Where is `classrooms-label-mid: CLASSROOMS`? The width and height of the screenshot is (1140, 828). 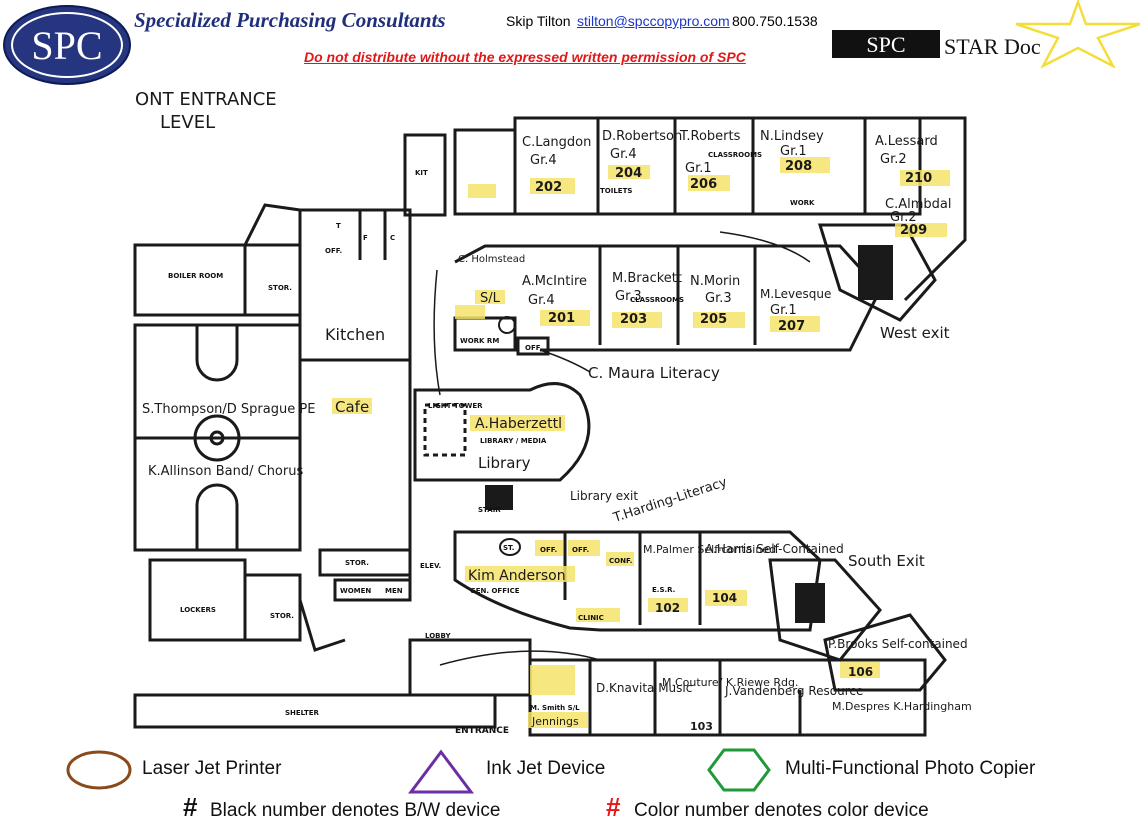
classrooms-label-mid: CLASSROOMS is located at coordinates (657, 300).